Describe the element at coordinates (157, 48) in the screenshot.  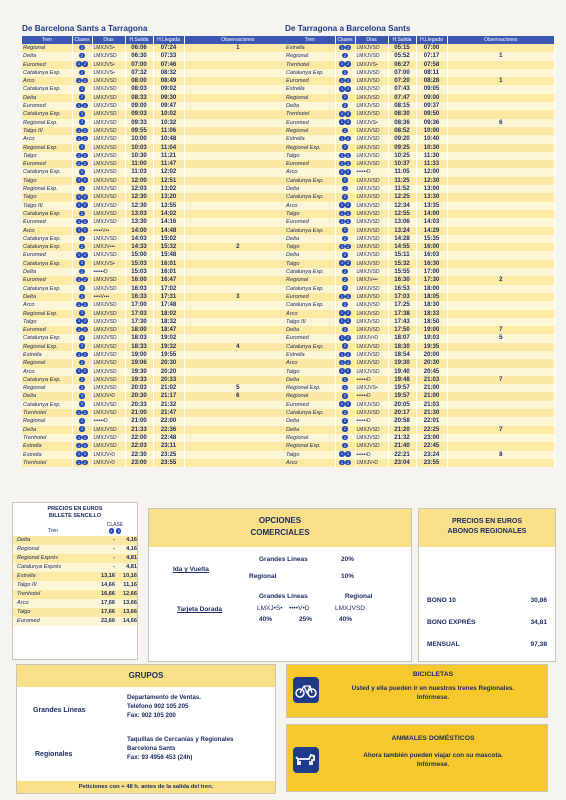
I see `table-row: Regional 2 LMXJVS• 06:06 07:24 1` at that location.